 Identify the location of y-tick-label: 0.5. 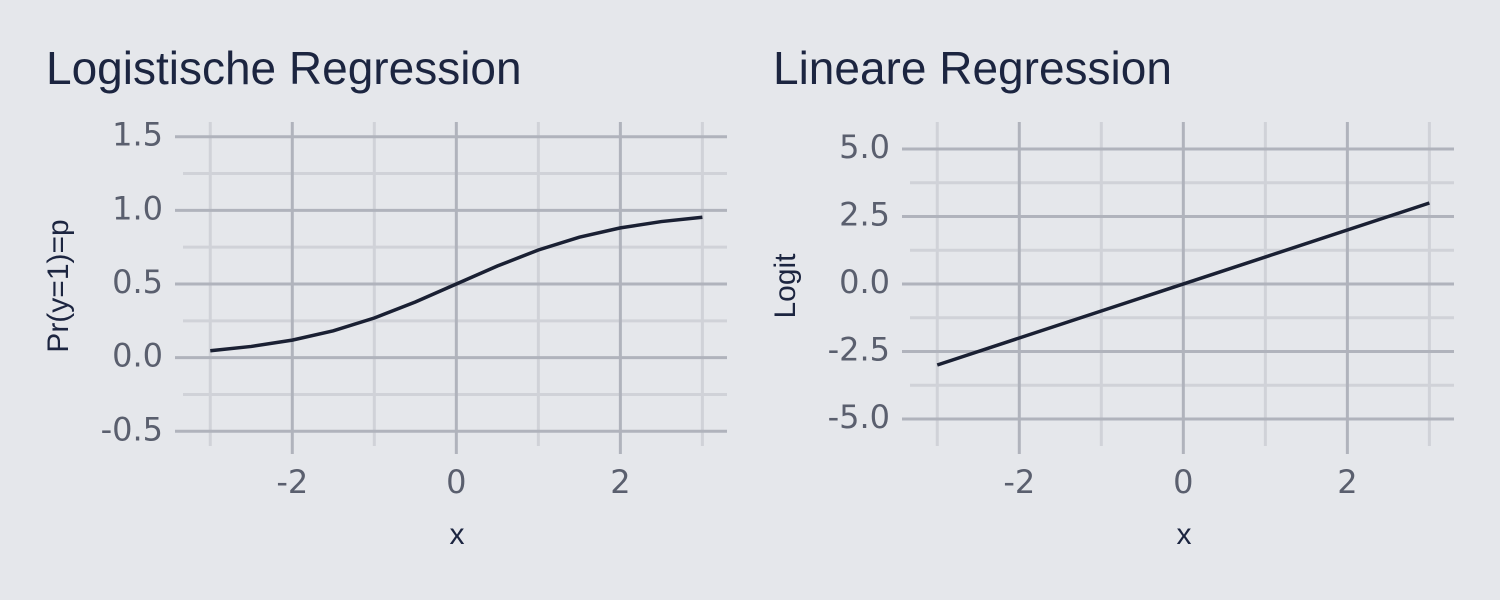
(137, 282).